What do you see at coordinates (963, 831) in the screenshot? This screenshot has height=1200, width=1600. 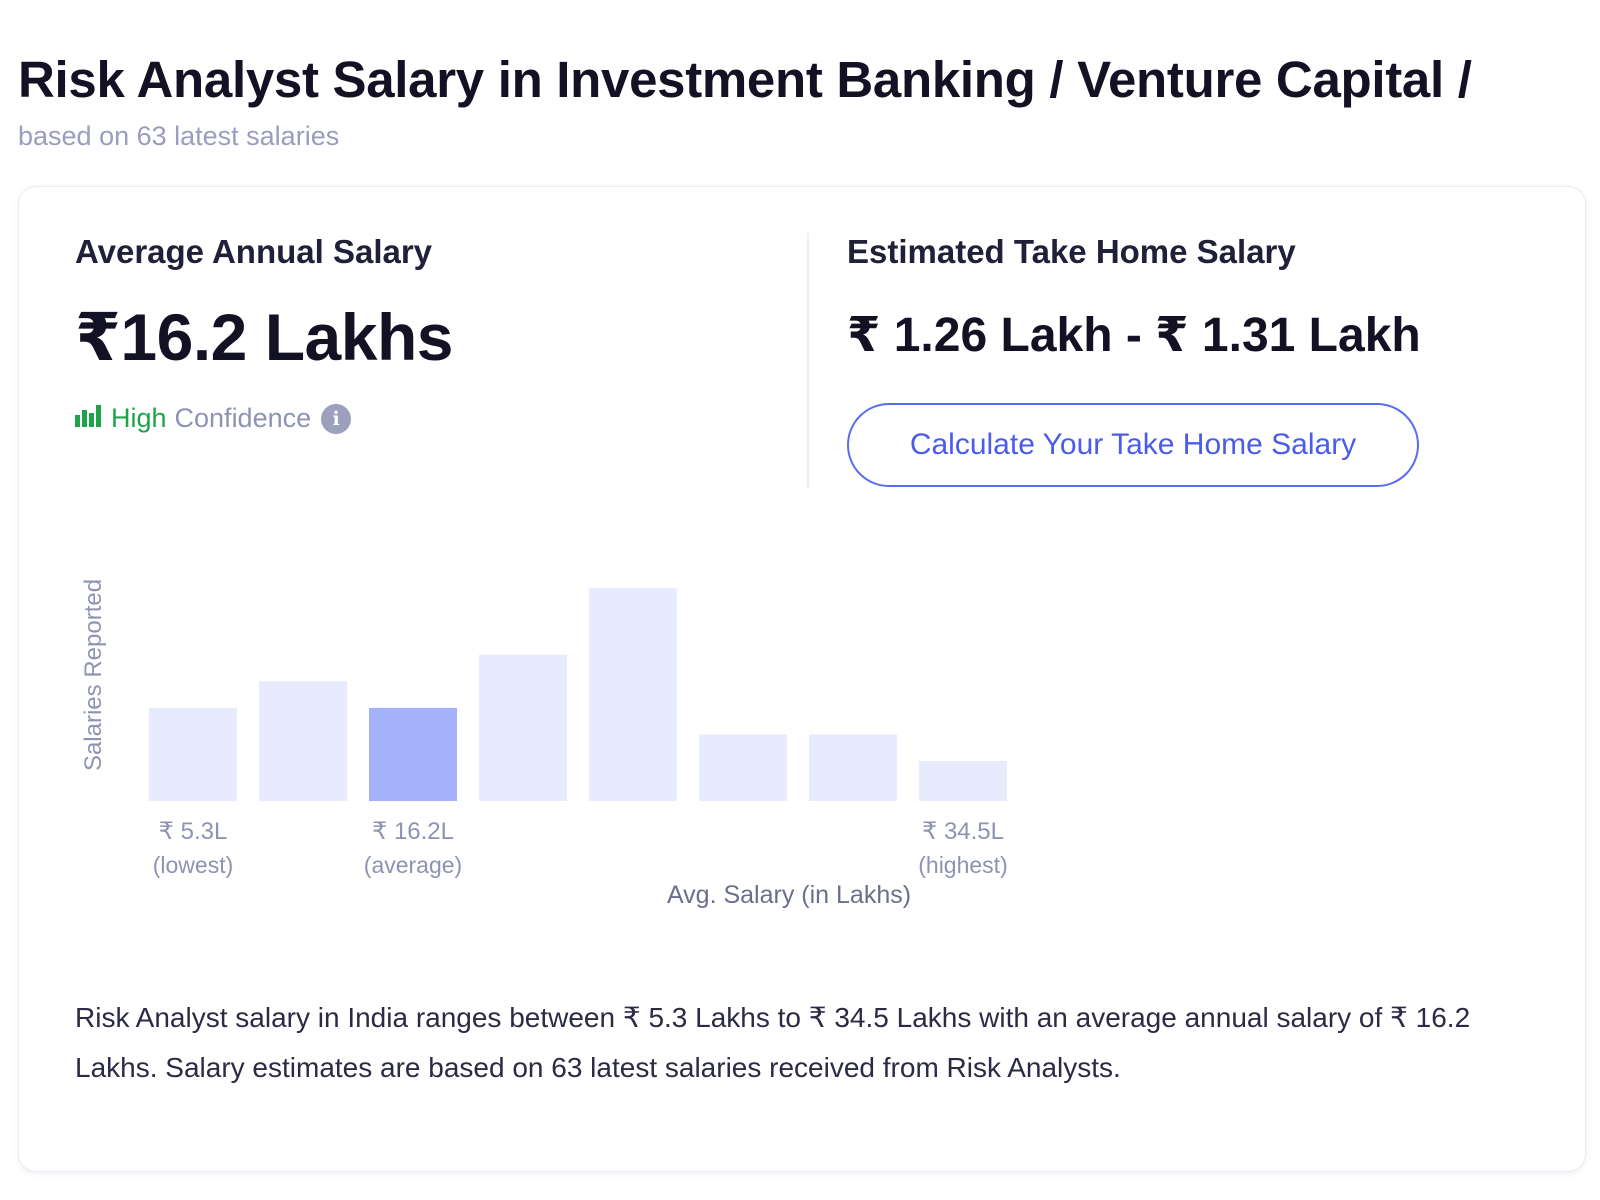 I see `tick-label-value: ₹ 34.5L` at bounding box center [963, 831].